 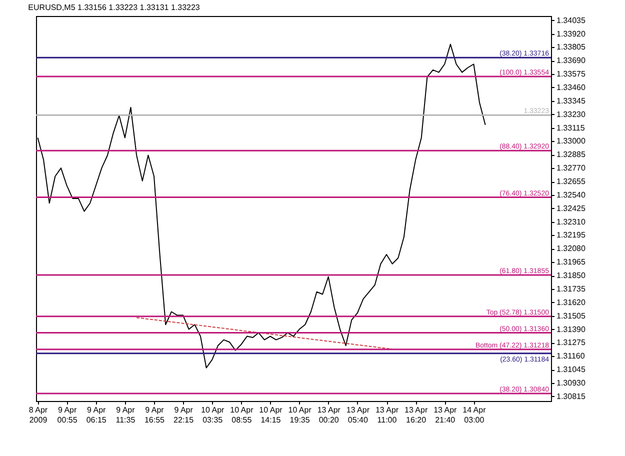 I want to click on y-tick-label: 1.32540, so click(x=571, y=195).